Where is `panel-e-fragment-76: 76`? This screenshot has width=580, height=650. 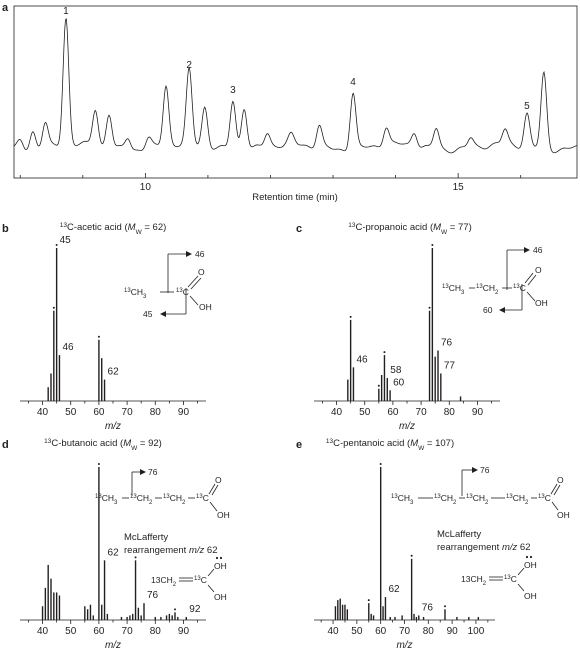 panel-e-fragment-76: 76 is located at coordinates (485, 470).